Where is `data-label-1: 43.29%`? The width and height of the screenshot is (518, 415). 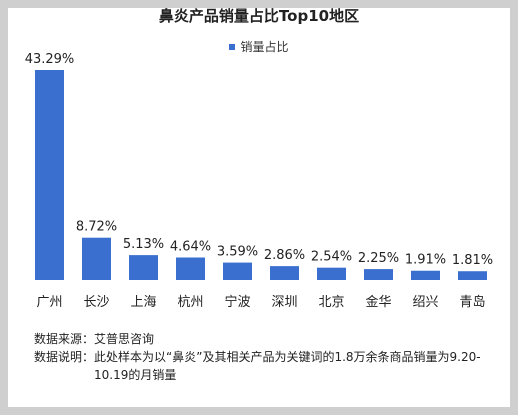 data-label-1: 43.29% is located at coordinates (50, 59).